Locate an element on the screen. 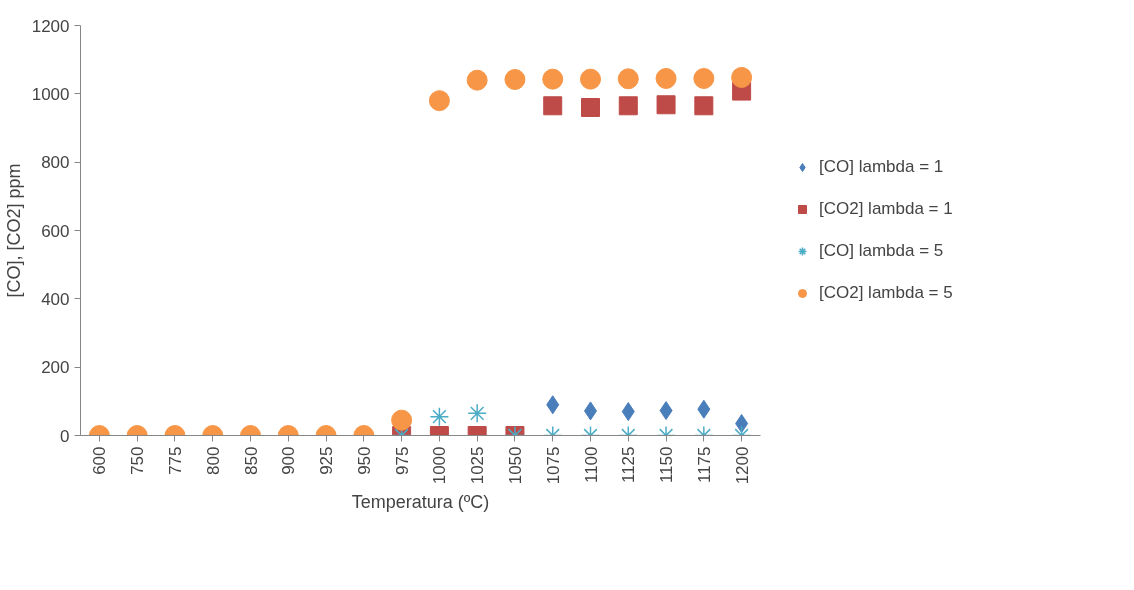 Image resolution: width=1134 pixels, height=590 pixels. legend-label: [CO] lambda = 1 is located at coordinates (881, 167).